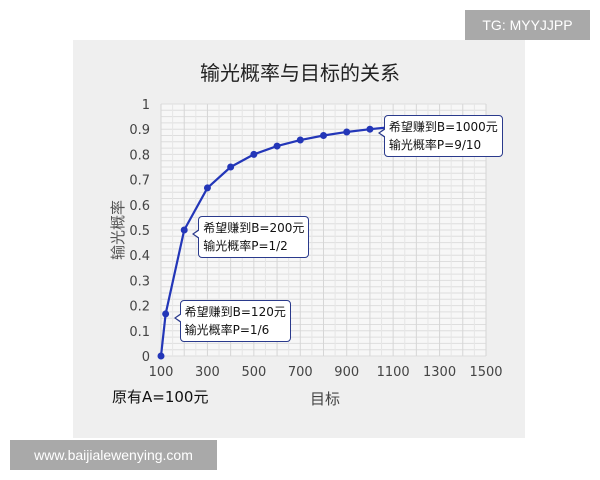 Image resolution: width=600 pixels, height=480 pixels. I want to click on x-tick-label: 1500, so click(485, 372).